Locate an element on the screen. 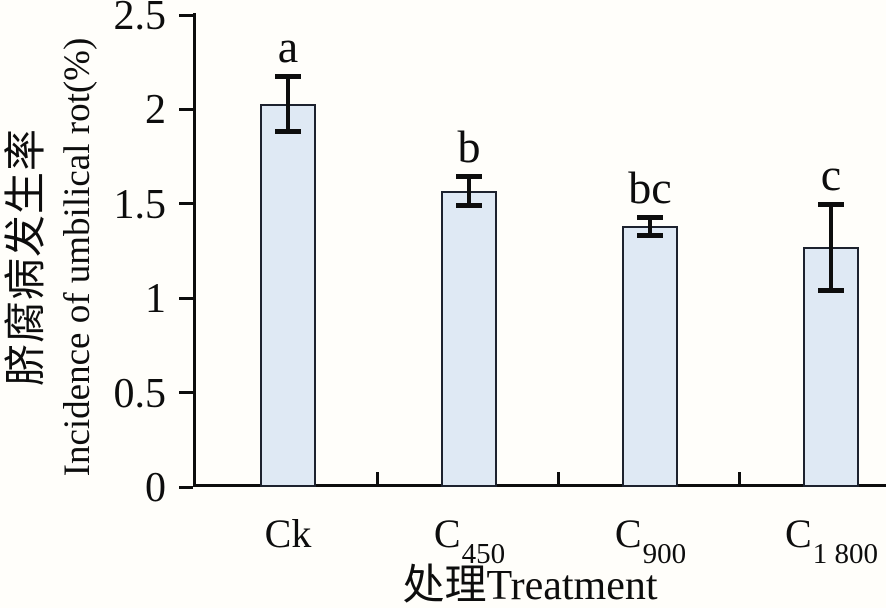  y-axis-line is located at coordinates (194, 250).